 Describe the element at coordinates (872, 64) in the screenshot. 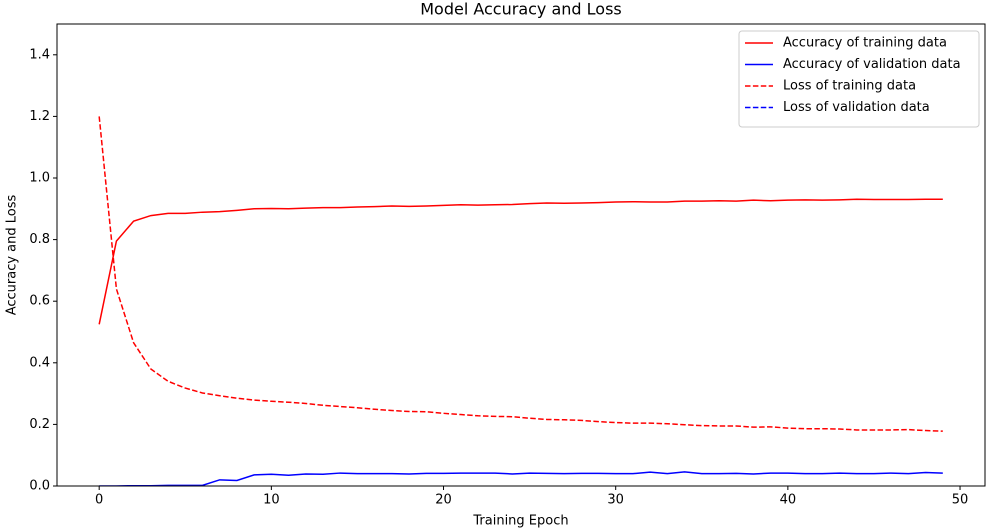

I see `legend-label: Accuracy of validation data` at that location.